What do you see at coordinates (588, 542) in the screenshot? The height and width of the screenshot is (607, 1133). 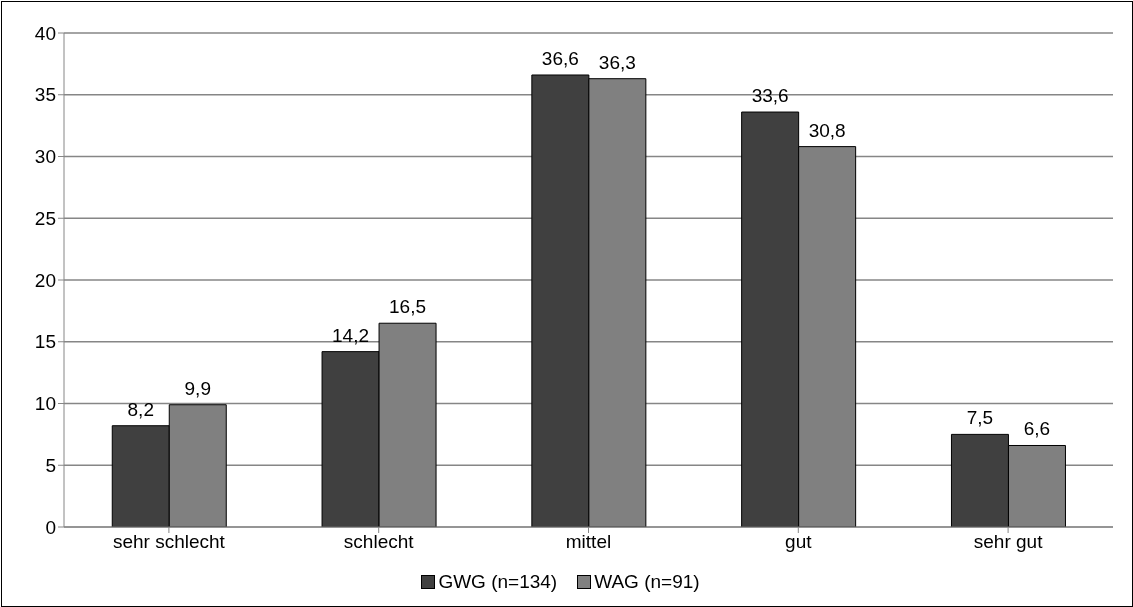 I see `x-tick-label: mittel` at bounding box center [588, 542].